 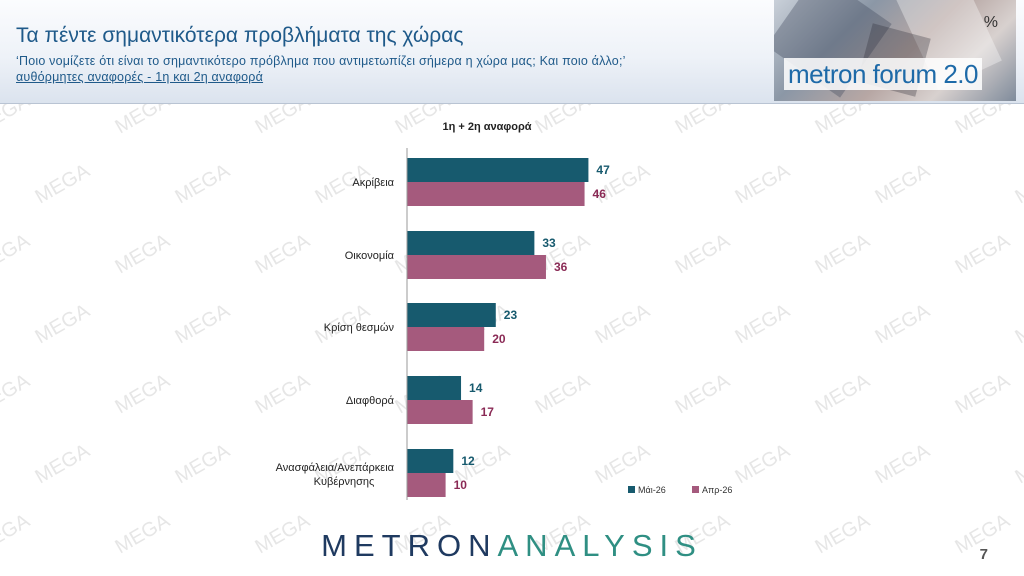 What do you see at coordinates (895, 50) in the screenshot?
I see `metron-forum-banner: % metron forum 2.0` at bounding box center [895, 50].